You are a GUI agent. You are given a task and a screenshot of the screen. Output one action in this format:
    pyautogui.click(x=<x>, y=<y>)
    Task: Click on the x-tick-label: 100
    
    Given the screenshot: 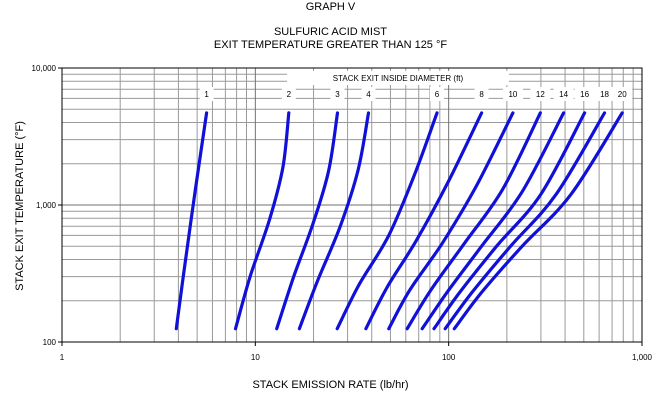 What is the action you would take?
    pyautogui.click(x=449, y=357)
    